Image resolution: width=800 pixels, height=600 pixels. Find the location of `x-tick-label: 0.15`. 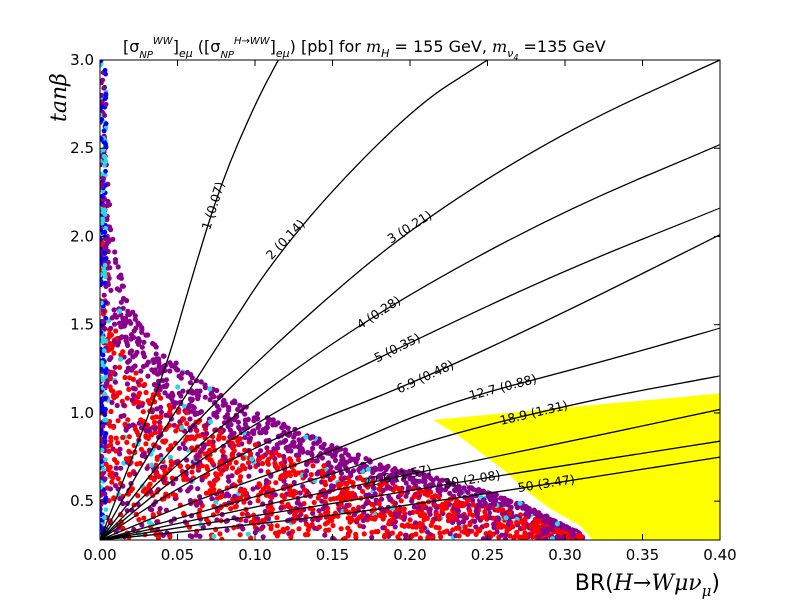

x-tick-label: 0.15 is located at coordinates (332, 555).